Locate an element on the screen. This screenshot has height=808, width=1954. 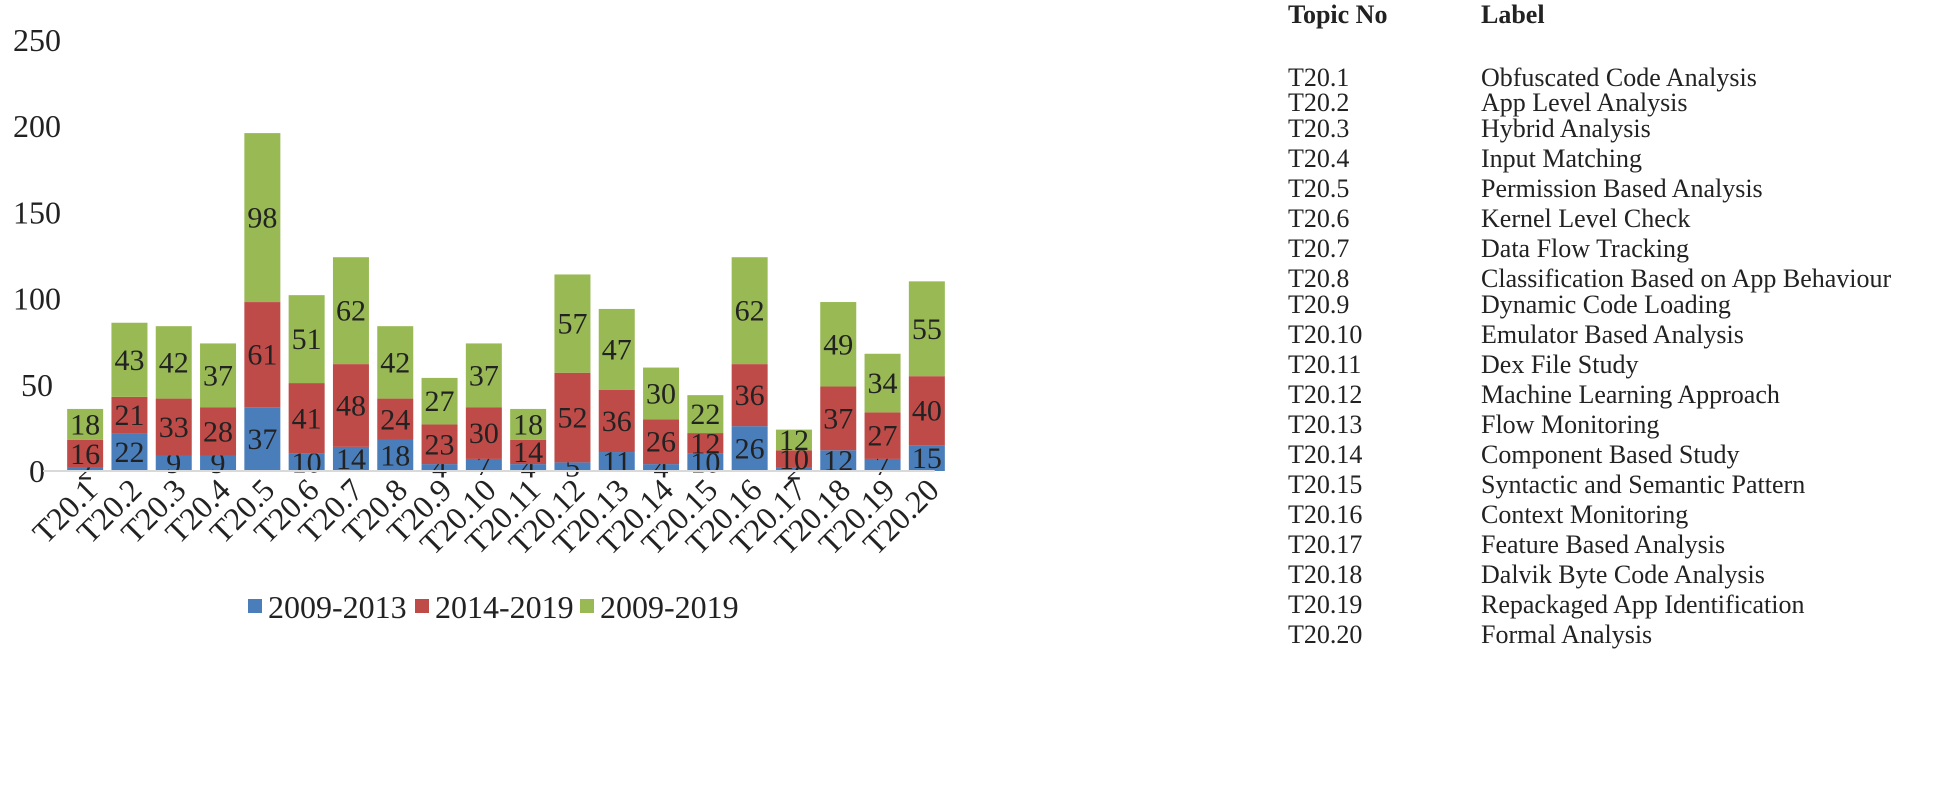
data-label: 55 is located at coordinates (927, 329).